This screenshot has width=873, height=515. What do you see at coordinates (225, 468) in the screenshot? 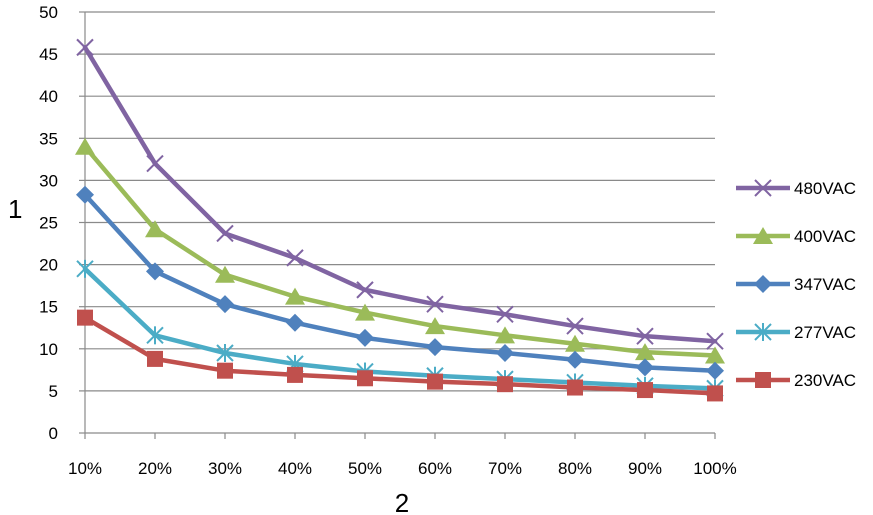
I see `x-tick-label: 30%` at bounding box center [225, 468].